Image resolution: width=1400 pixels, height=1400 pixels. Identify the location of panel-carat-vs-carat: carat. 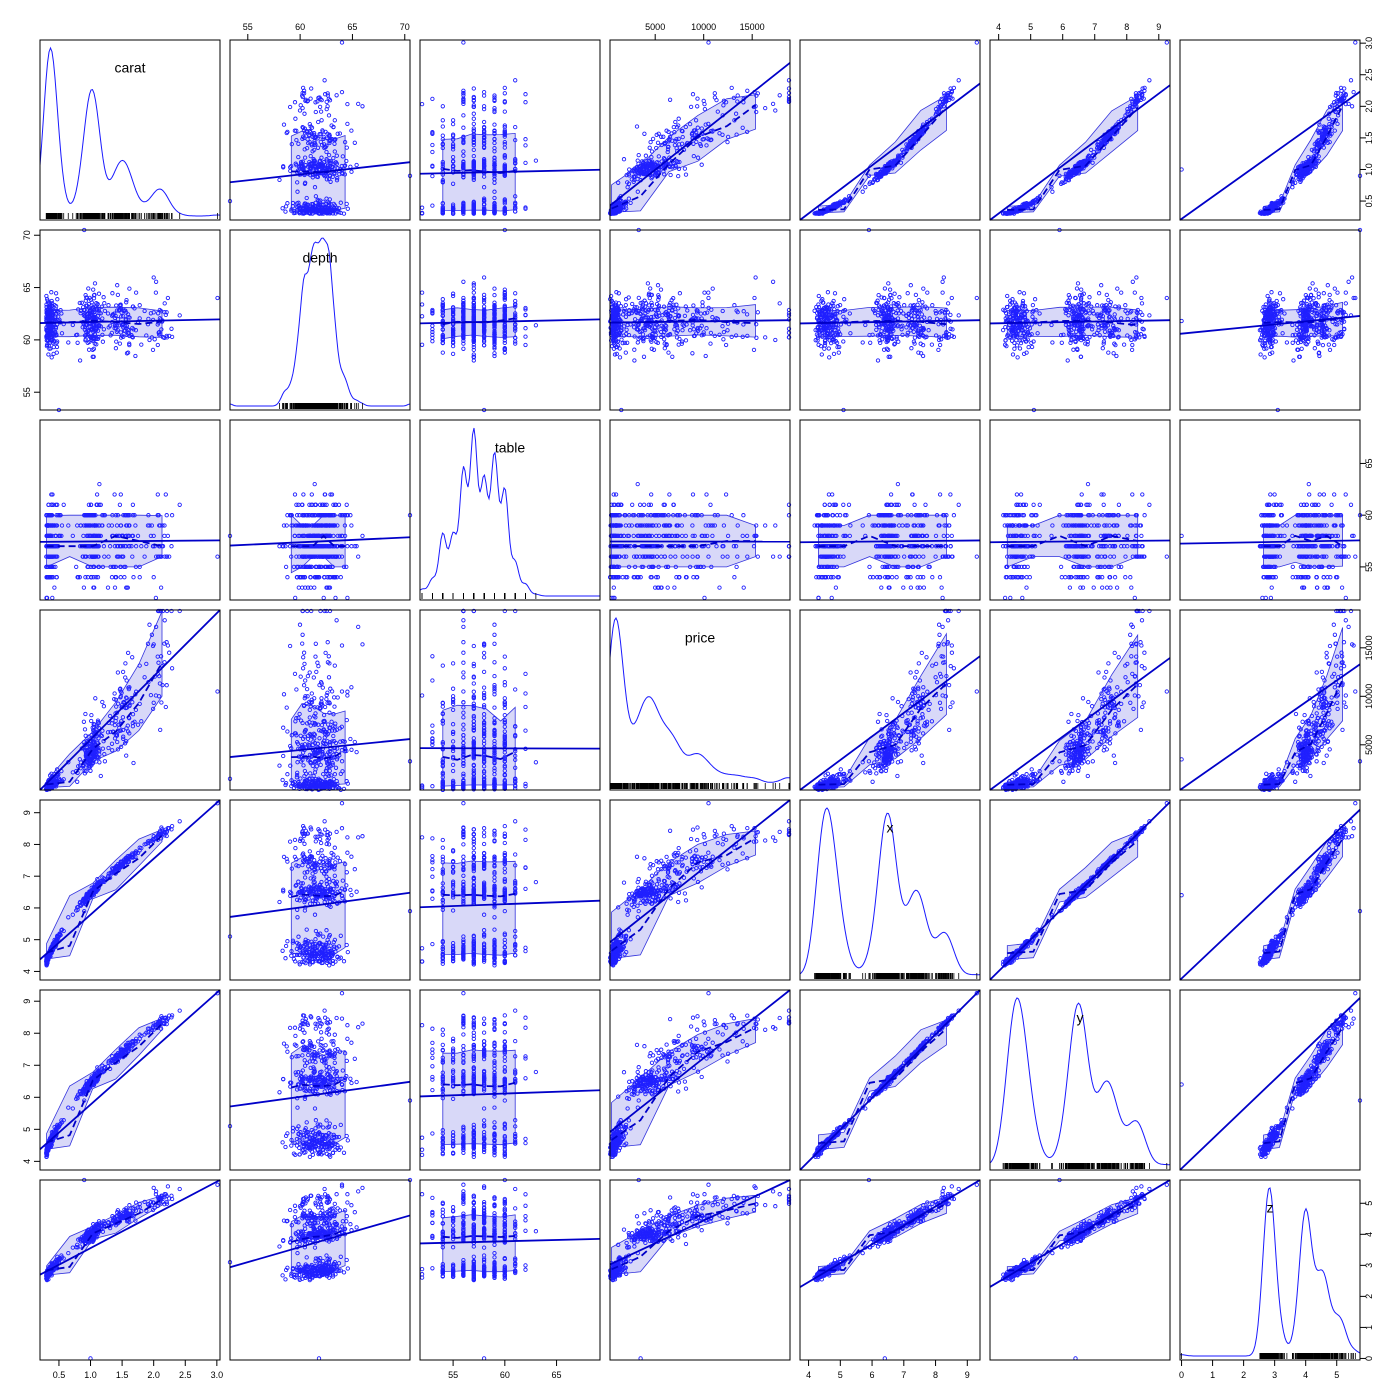
(130, 130).